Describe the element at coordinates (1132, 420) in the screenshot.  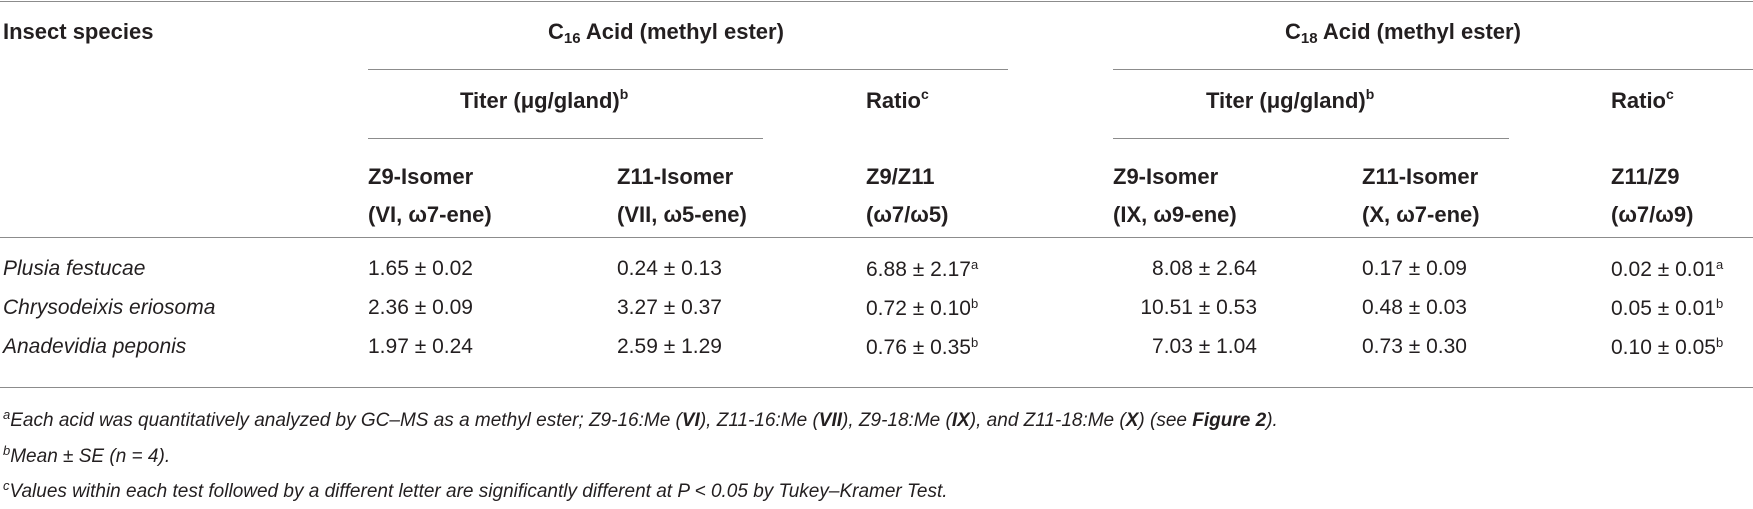
I see `footnote-a-bold-4: X` at that location.